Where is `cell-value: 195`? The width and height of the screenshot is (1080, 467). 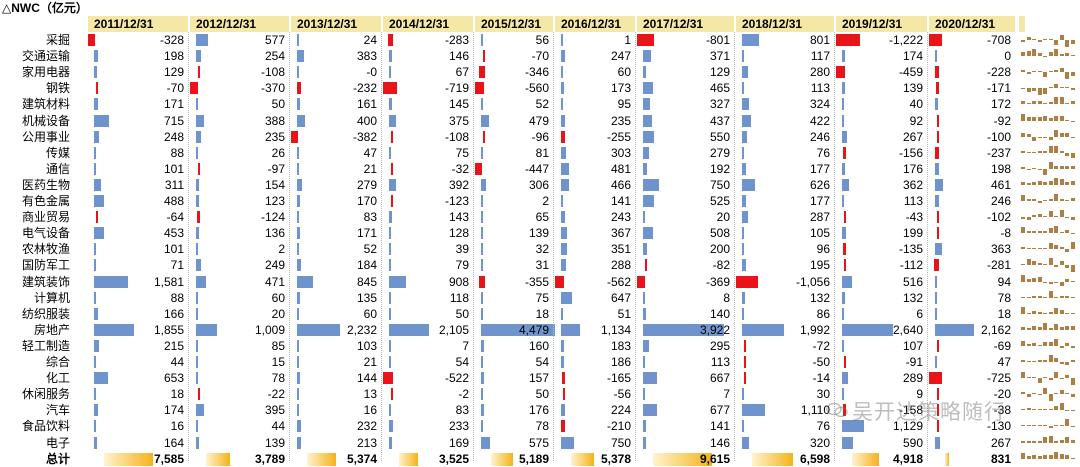
cell-value: 195 is located at coordinates (819, 265).